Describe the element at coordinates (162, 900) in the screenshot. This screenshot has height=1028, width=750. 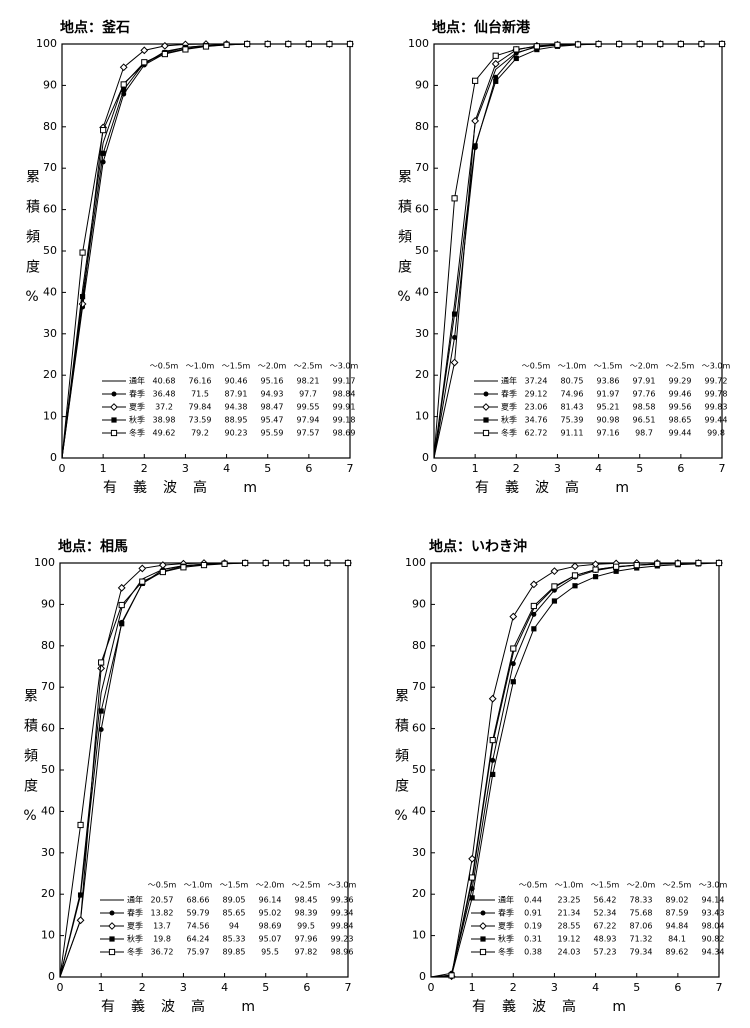
I see `table-cell: 20.57` at that location.